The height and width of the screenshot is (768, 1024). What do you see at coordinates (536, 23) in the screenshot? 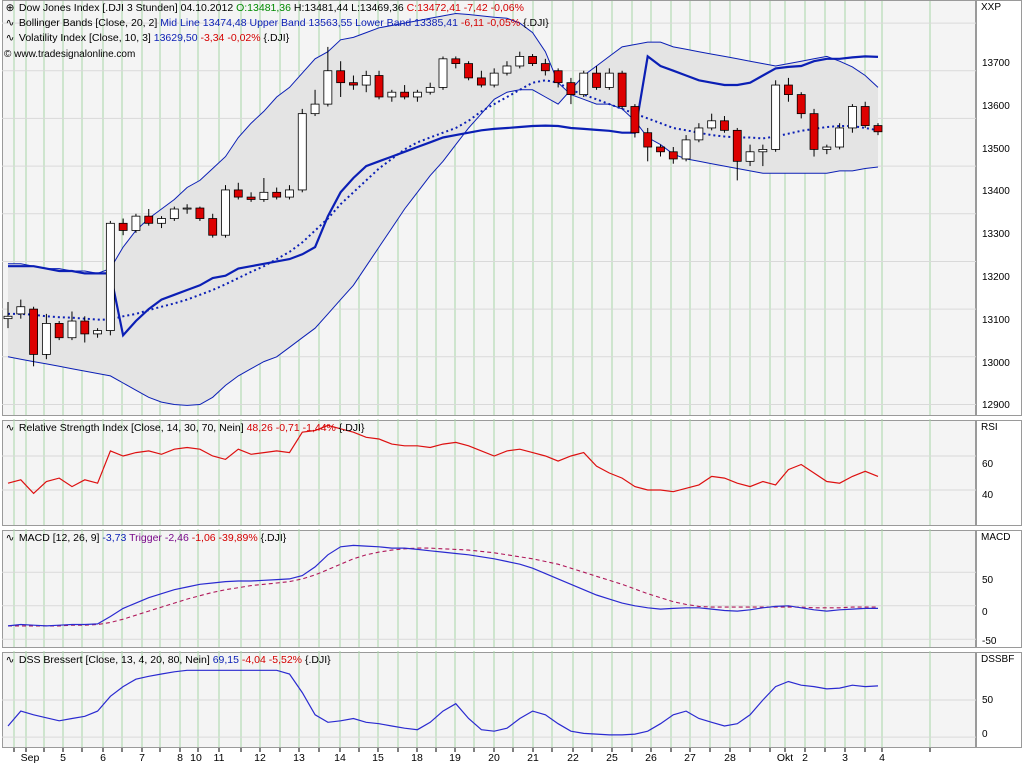
I see `bollinger-symbol: {.DJI}` at bounding box center [536, 23].